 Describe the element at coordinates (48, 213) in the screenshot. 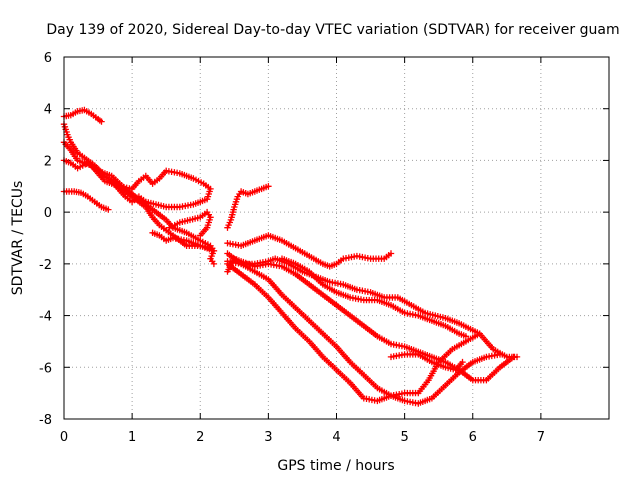

I see `y-tick-label: 0` at that location.